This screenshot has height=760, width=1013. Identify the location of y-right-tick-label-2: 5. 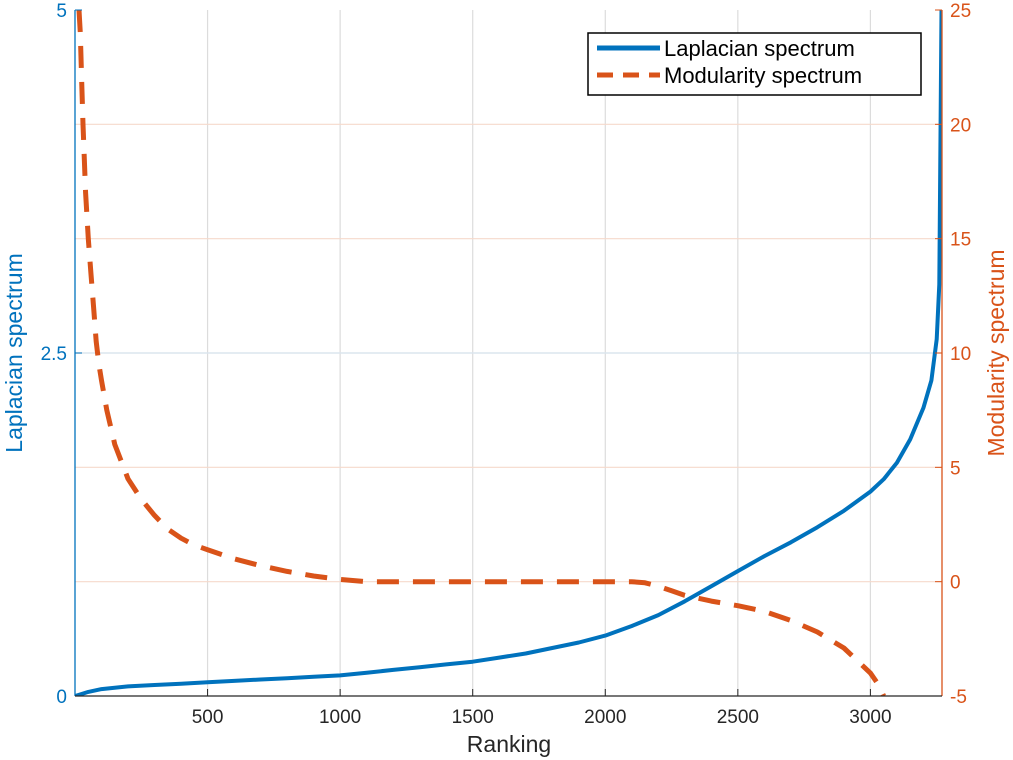
(955, 468).